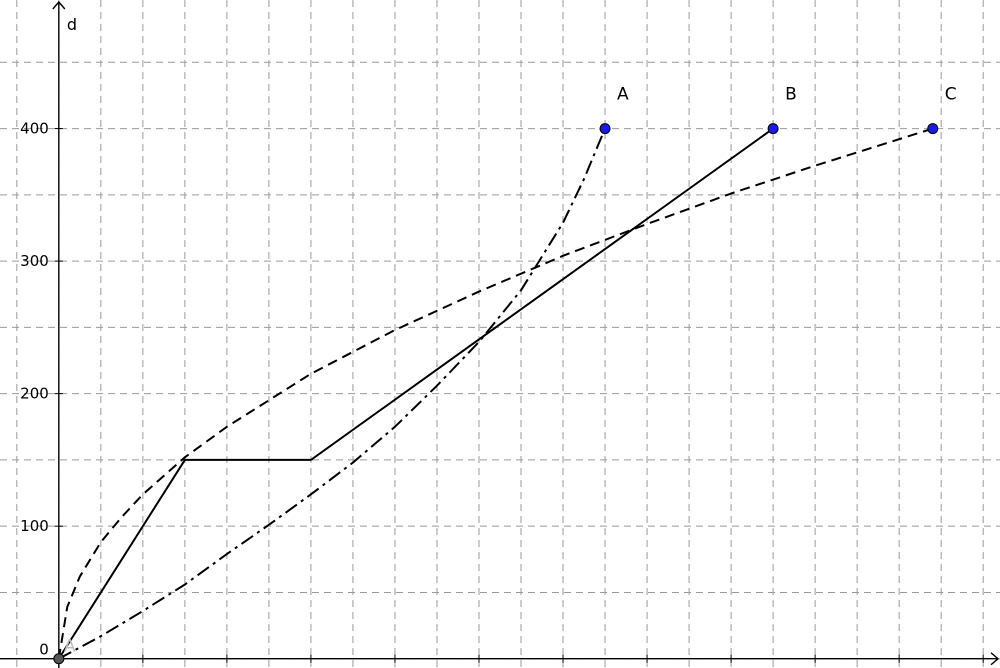 The width and height of the screenshot is (1000, 668). Describe the element at coordinates (59, 659) in the screenshot. I see `origin-point` at that location.